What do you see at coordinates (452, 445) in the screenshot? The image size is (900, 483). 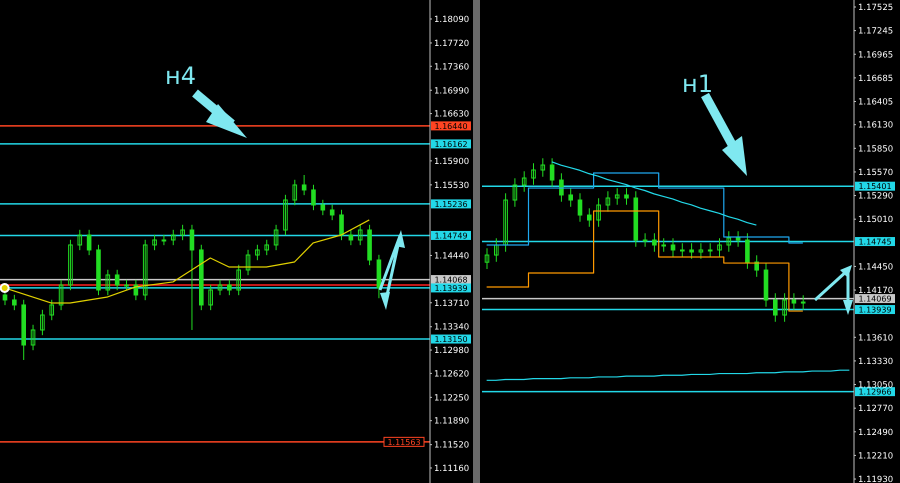 I see `y-tick-label: 1.11520` at bounding box center [452, 445].